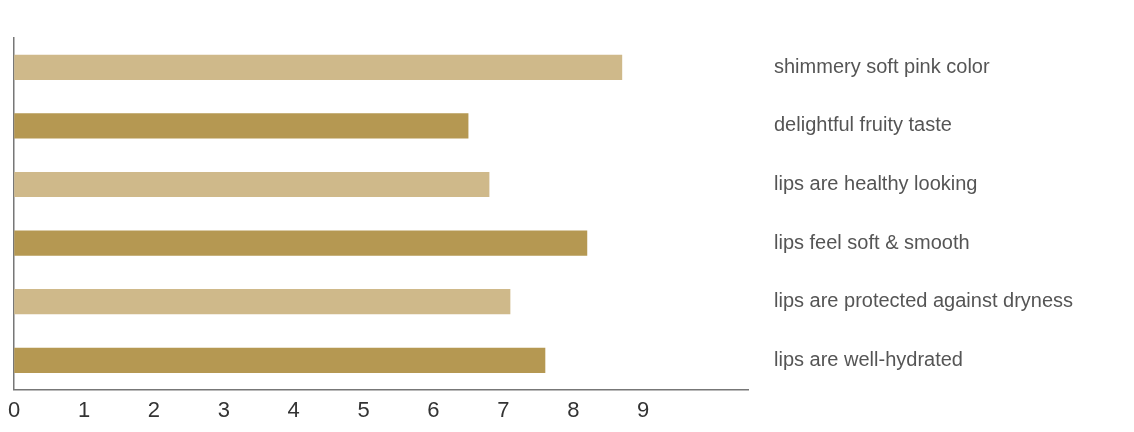 The height and width of the screenshot is (432, 1134). I want to click on y-tick-label: lips are well-hydrated, so click(868, 358).